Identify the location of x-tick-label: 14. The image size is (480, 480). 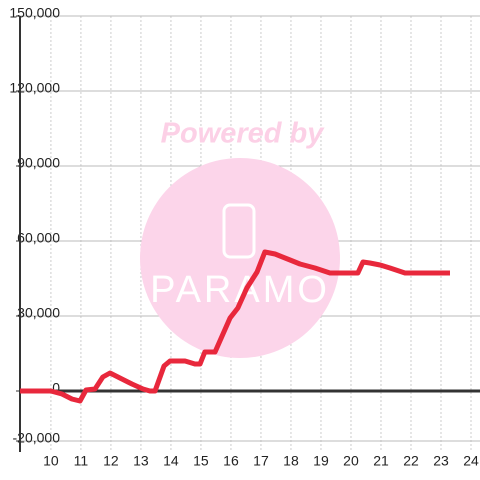
(171, 461).